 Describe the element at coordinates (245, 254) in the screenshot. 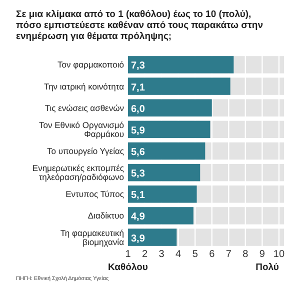

I see `x-tick-label: 8` at that location.